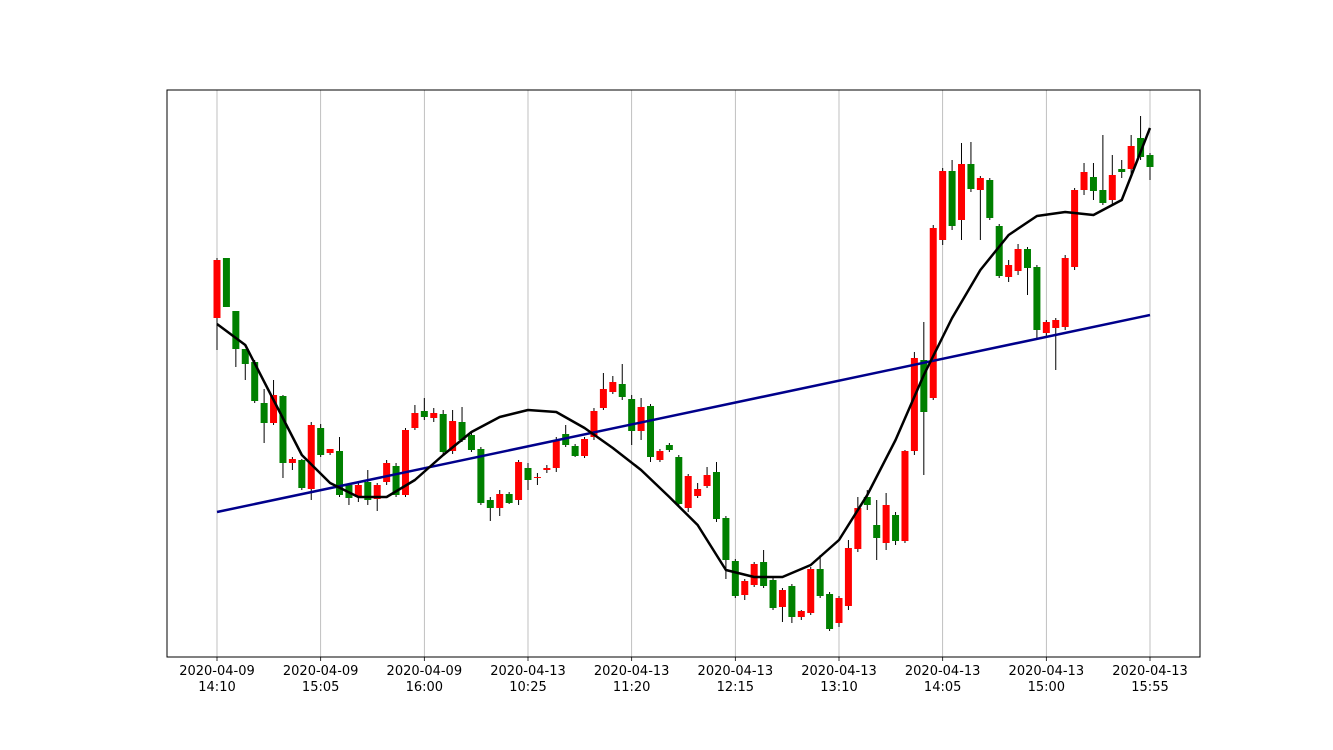  I want to click on x-tick-label: 2020-04-13 15:00, so click(1046, 679).